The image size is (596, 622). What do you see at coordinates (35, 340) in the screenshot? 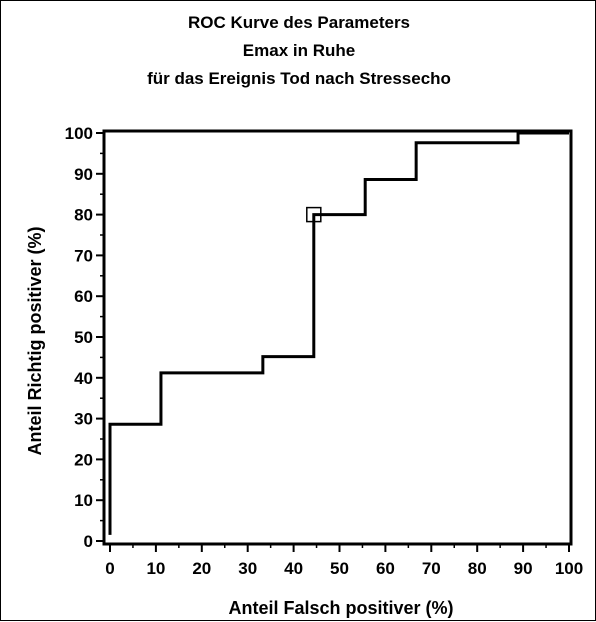
I see `y-axis-title: Anteil Richtig positiver (%)` at bounding box center [35, 340].